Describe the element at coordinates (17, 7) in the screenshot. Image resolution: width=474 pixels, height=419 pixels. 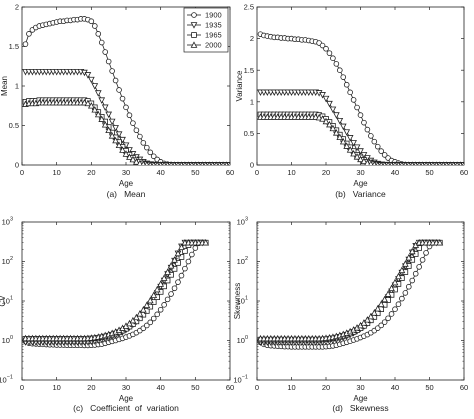
I see `y-tick-label: 2` at that location.